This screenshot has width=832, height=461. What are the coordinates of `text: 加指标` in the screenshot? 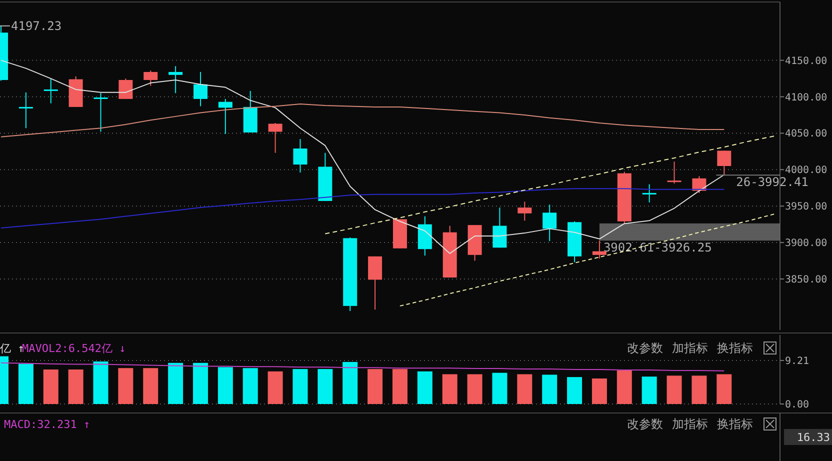 It's located at (690, 424).